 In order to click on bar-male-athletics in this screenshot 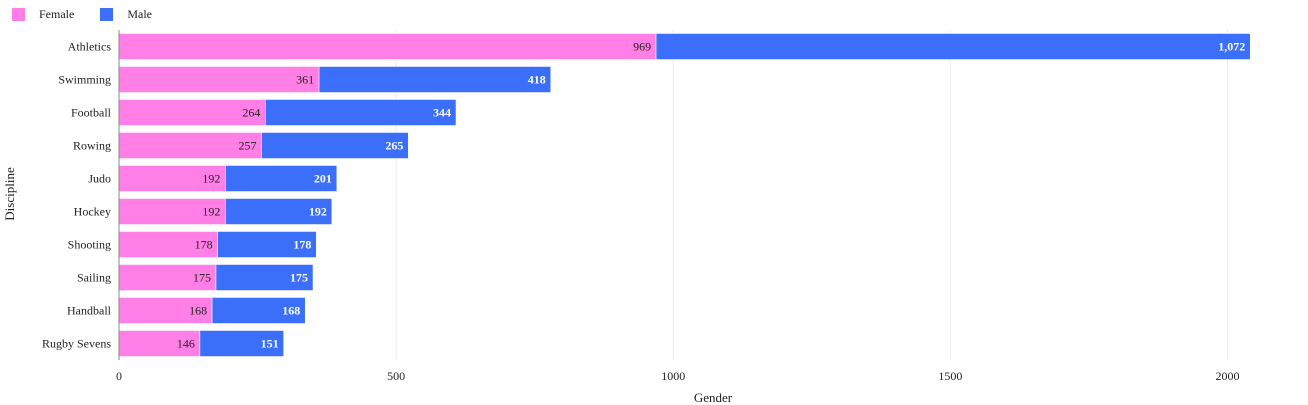, I will do `click(953, 46)`.